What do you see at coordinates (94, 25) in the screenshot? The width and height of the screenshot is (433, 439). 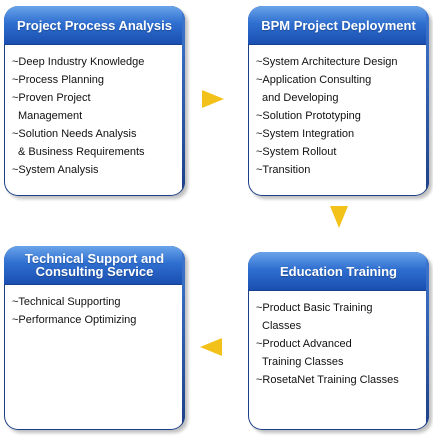 I see `box-title: Project Process Analysis` at bounding box center [94, 25].